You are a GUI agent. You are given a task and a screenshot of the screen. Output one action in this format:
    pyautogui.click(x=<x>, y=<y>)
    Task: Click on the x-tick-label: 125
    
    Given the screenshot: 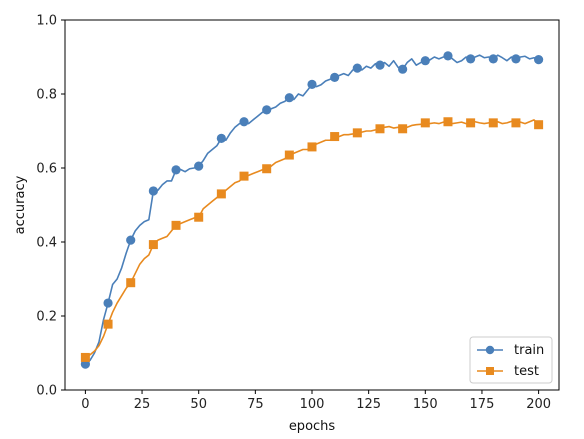 What is the action you would take?
    pyautogui.click(x=368, y=404)
    